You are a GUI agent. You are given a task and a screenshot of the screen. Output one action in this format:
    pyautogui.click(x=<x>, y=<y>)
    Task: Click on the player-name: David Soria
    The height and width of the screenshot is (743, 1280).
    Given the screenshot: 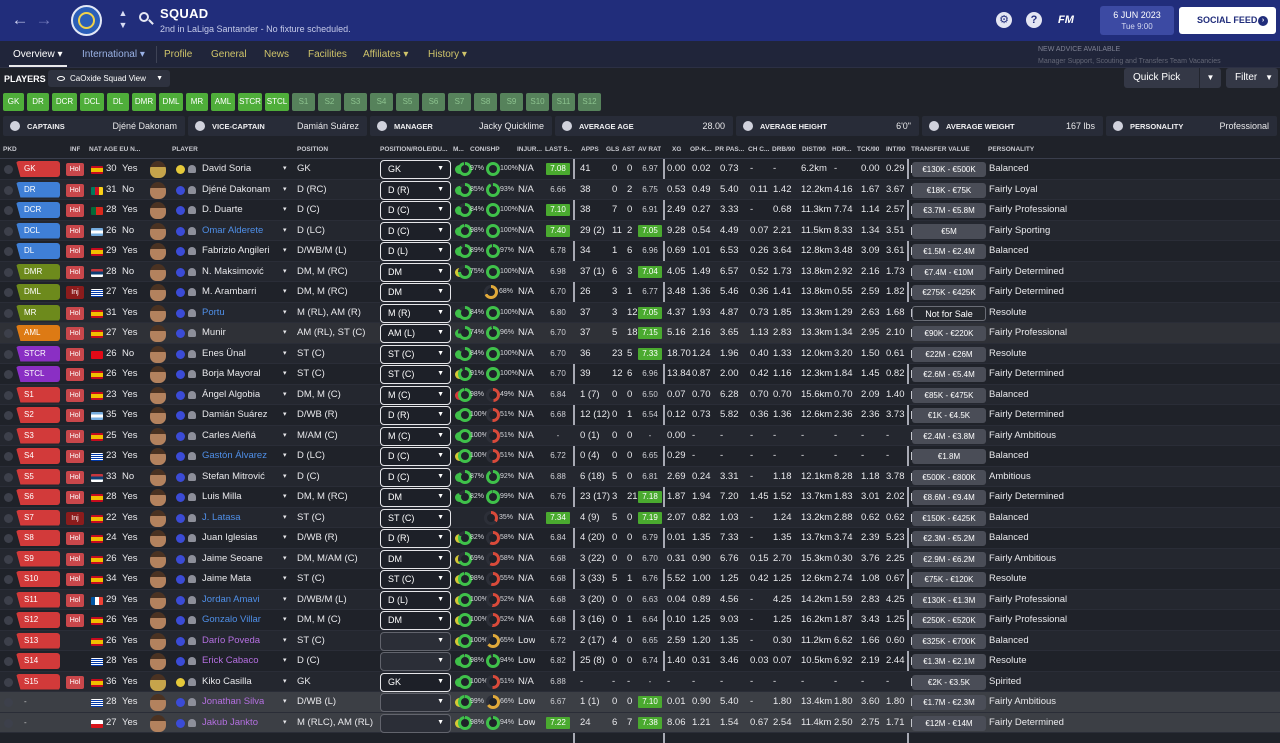 What is the action you would take?
    pyautogui.click(x=227, y=168)
    